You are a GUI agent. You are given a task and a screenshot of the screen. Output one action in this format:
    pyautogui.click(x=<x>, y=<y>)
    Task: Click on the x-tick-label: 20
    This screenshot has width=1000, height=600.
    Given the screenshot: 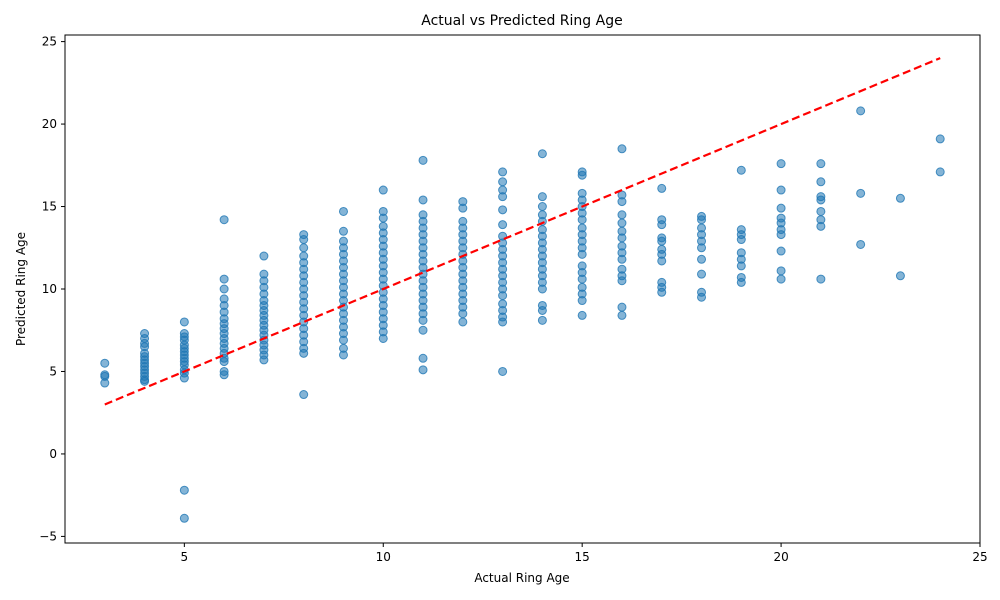 What is the action you would take?
    pyautogui.click(x=780, y=557)
    